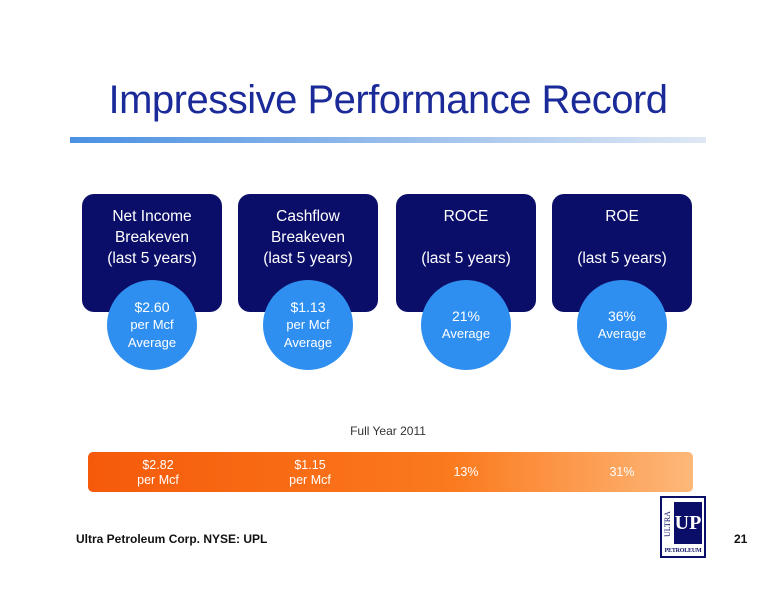 The image size is (776, 600). I want to click on full-year-value-cashflow: $1.15 per Mcf, so click(310, 473).